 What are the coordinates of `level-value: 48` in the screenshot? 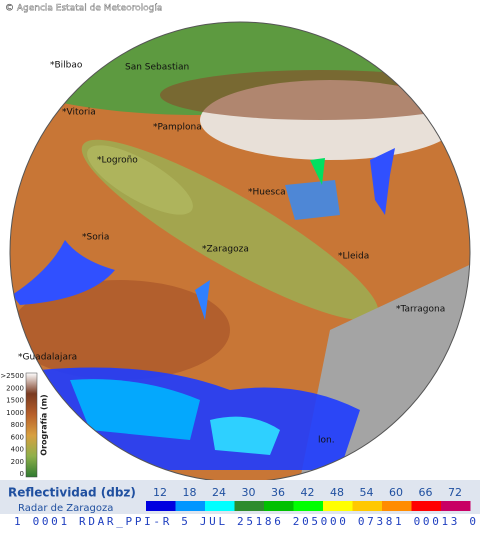 It's located at (337, 492).